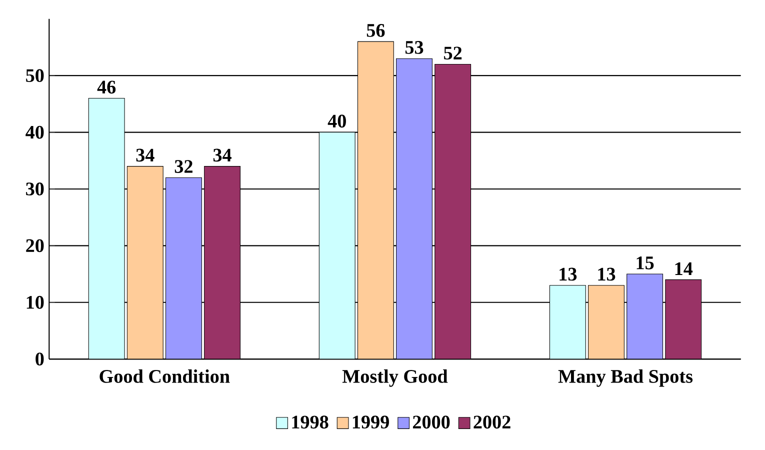 The image size is (765, 450). I want to click on x-tick-label: Good Condition, so click(165, 376).